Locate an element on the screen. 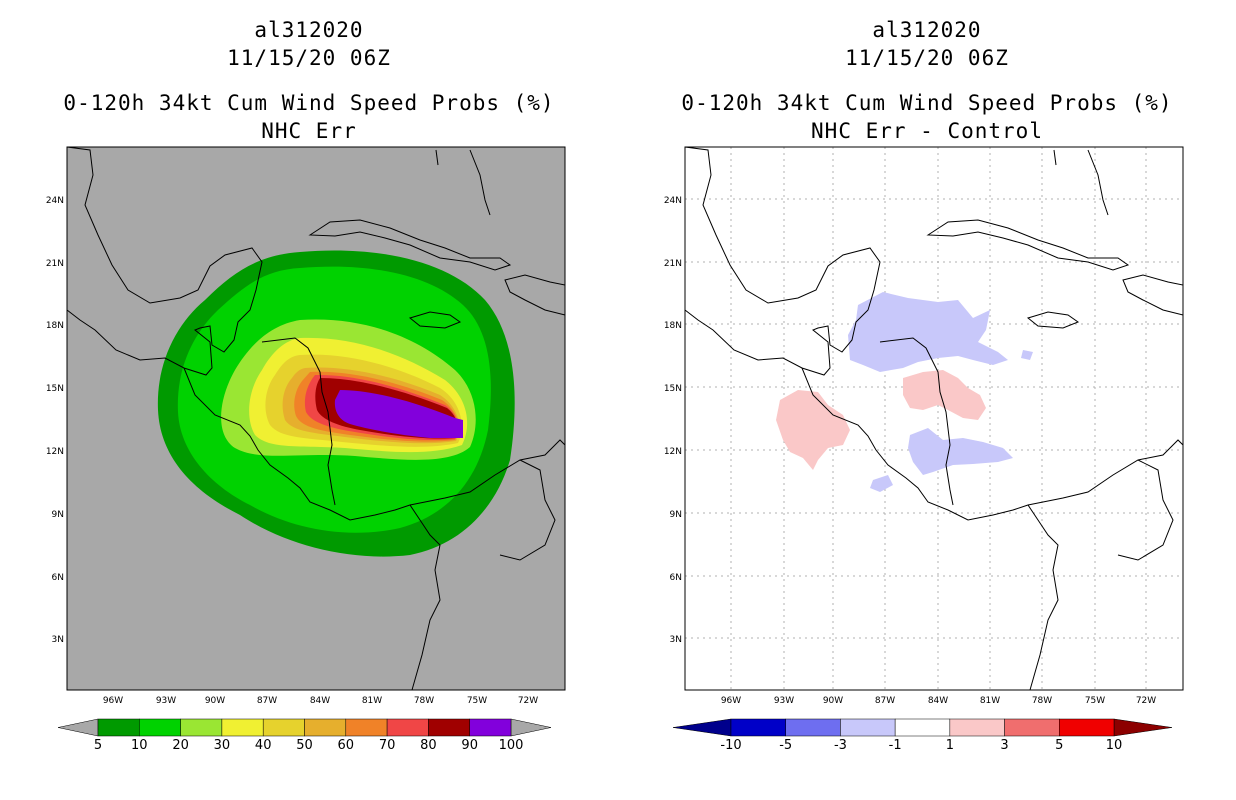 Image resolution: width=1236 pixels, height=800 pixels. prob-90-contour is located at coordinates (398, 414).